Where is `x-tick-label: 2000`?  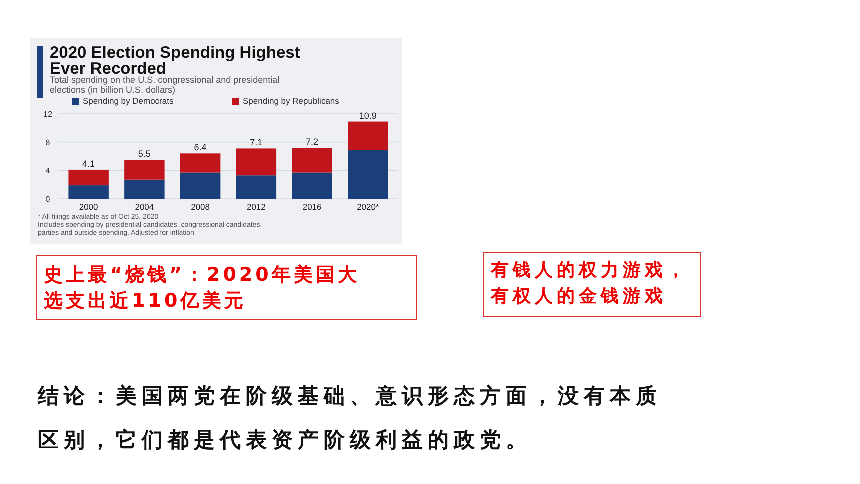
x-tick-label: 2000 is located at coordinates (89, 207).